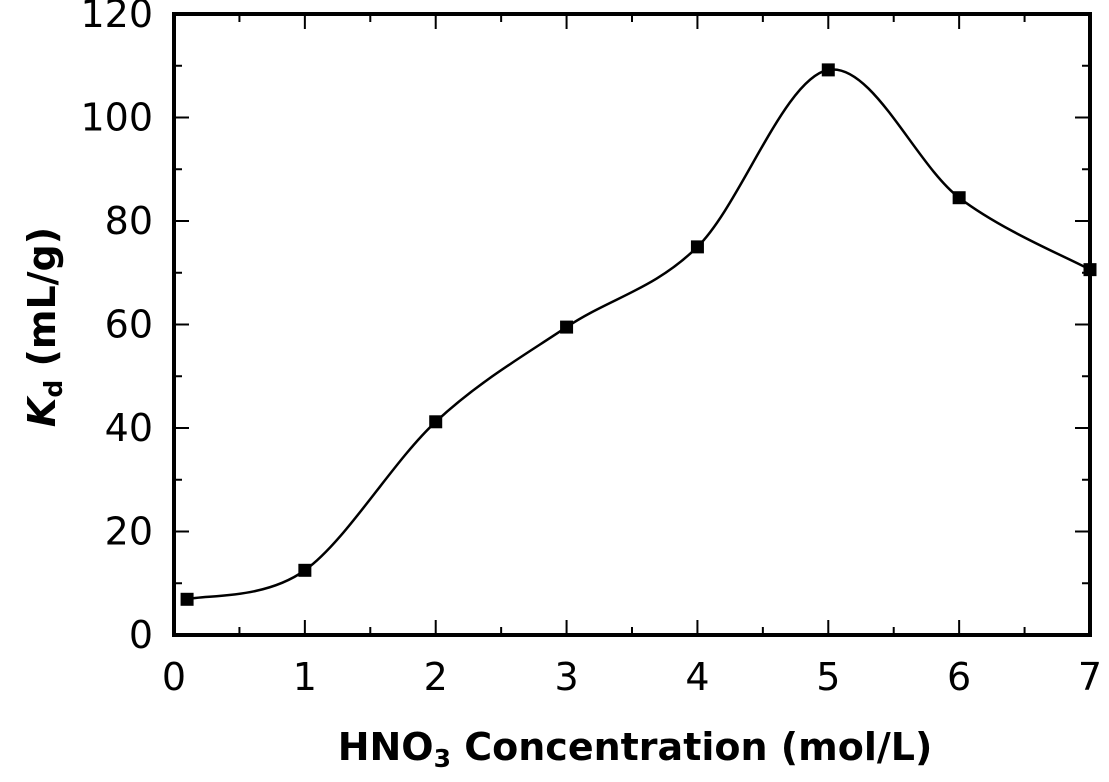 Image resolution: width=1109 pixels, height=782 pixels. Describe the element at coordinates (42, 411) in the screenshot. I see `y-axis-title-symbol: K` at that location.